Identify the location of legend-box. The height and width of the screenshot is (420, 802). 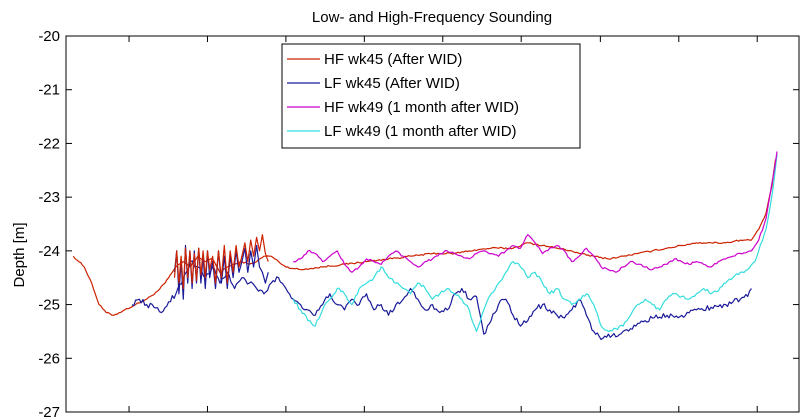
(431, 96).